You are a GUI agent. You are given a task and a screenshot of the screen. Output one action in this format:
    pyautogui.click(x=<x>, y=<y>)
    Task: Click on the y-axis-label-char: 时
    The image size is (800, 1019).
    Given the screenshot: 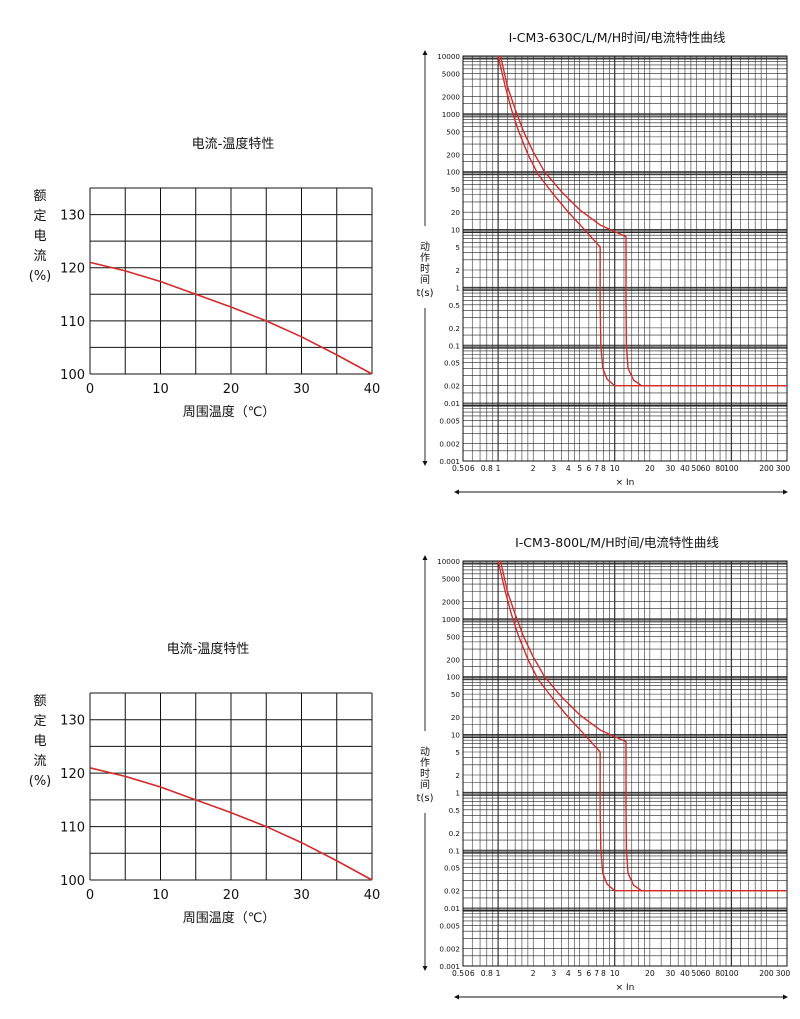 What is the action you would take?
    pyautogui.click(x=425, y=774)
    